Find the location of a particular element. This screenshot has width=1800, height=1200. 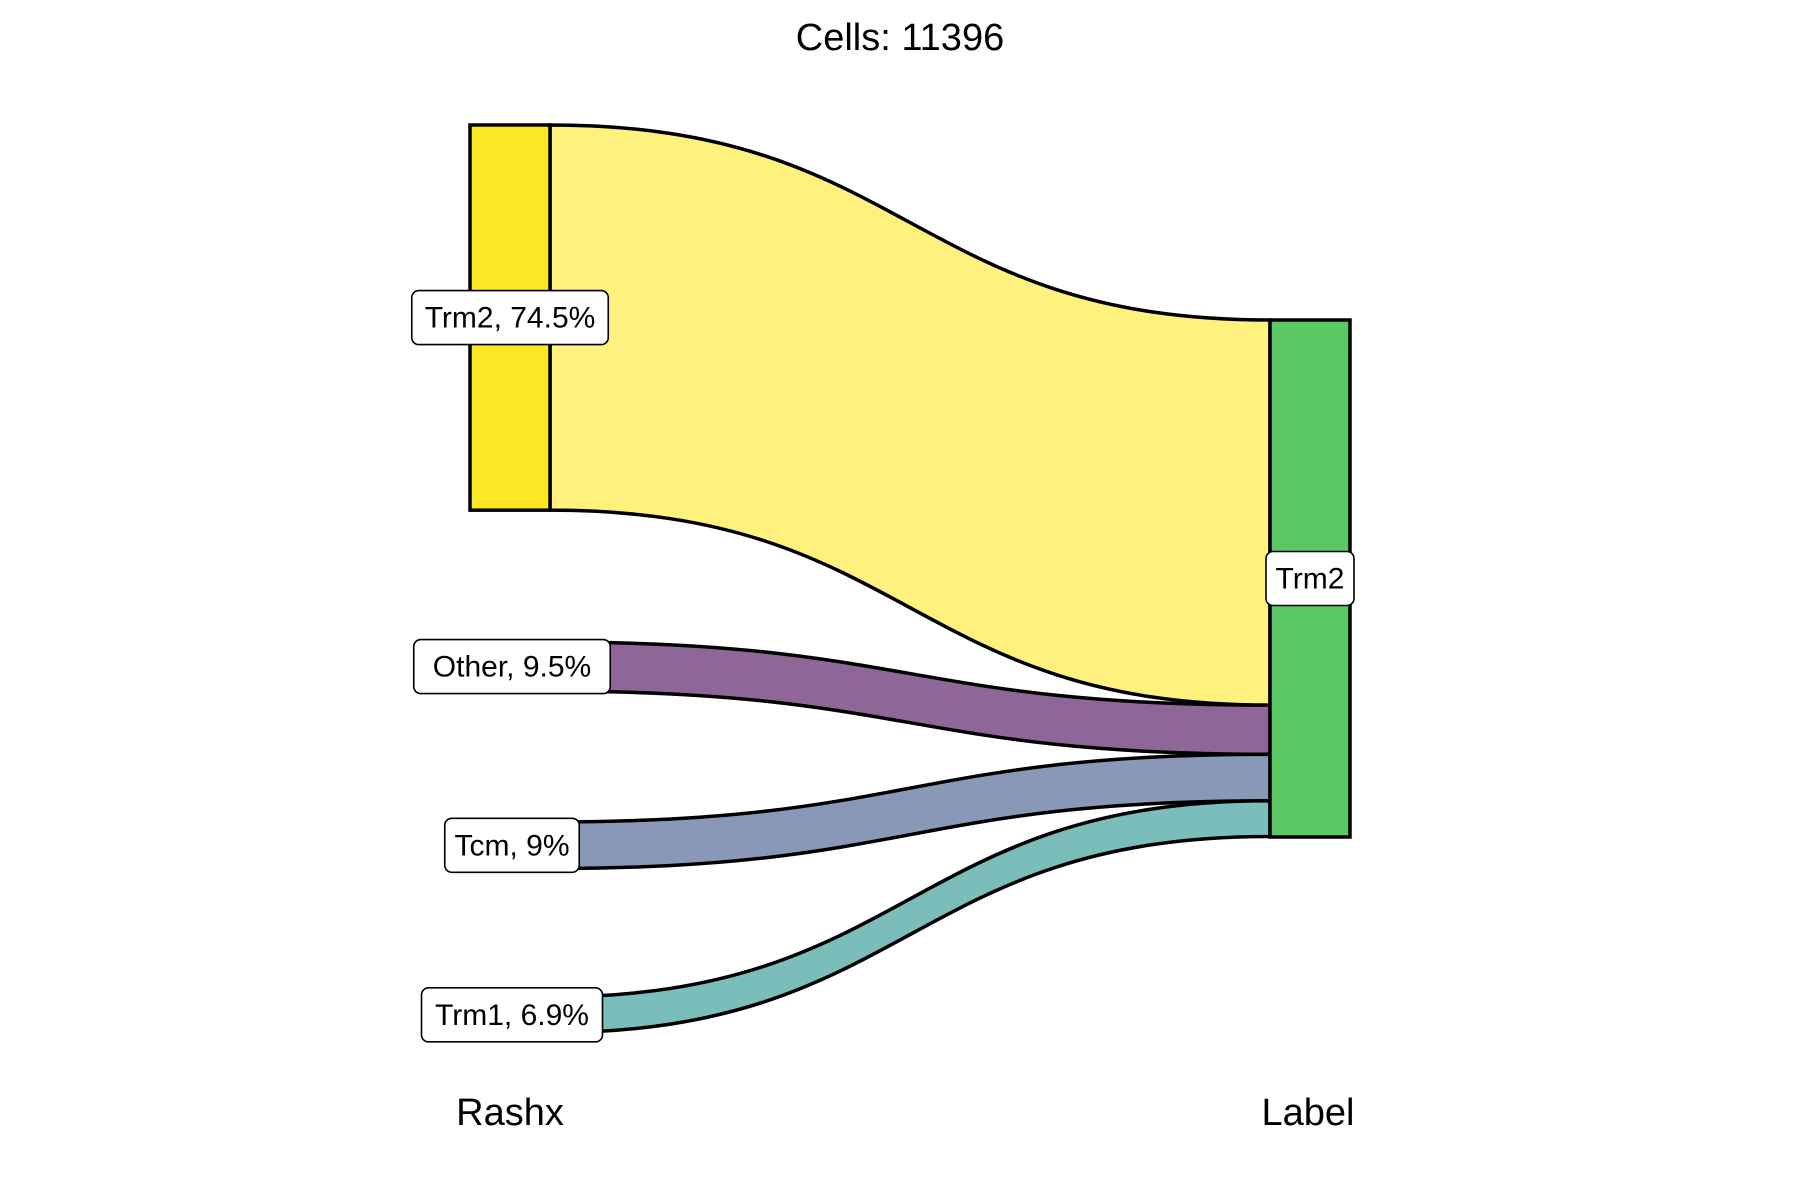

chart-title: Cells: 11396 is located at coordinates (900, 38).